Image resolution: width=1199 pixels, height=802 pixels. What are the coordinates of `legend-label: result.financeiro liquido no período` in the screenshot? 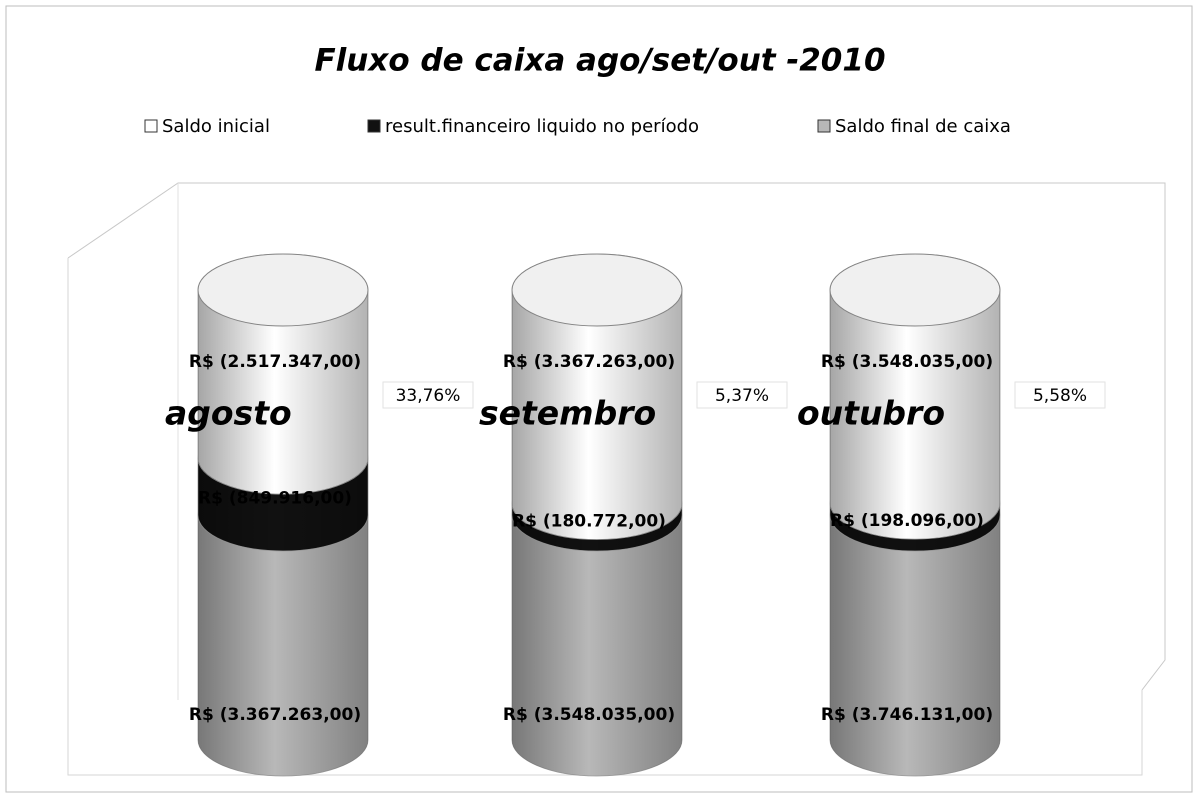 It's located at (542, 126).